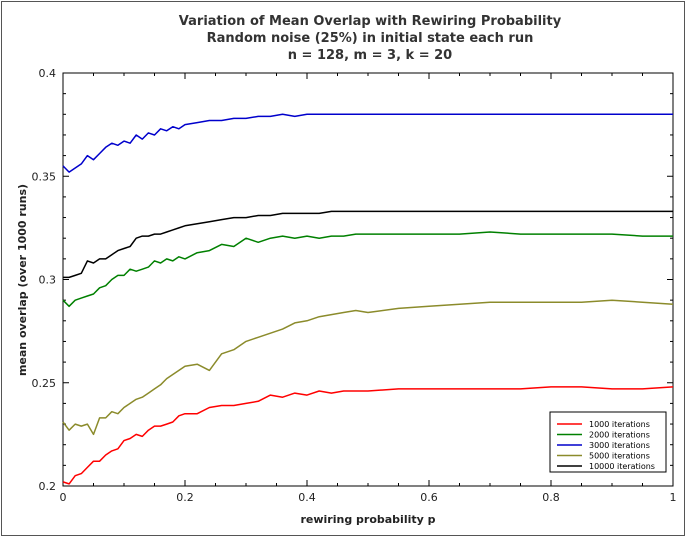 The width and height of the screenshot is (688, 539). What do you see at coordinates (48, 280) in the screenshot?
I see `y-tick-label: 0.3` at bounding box center [48, 280].